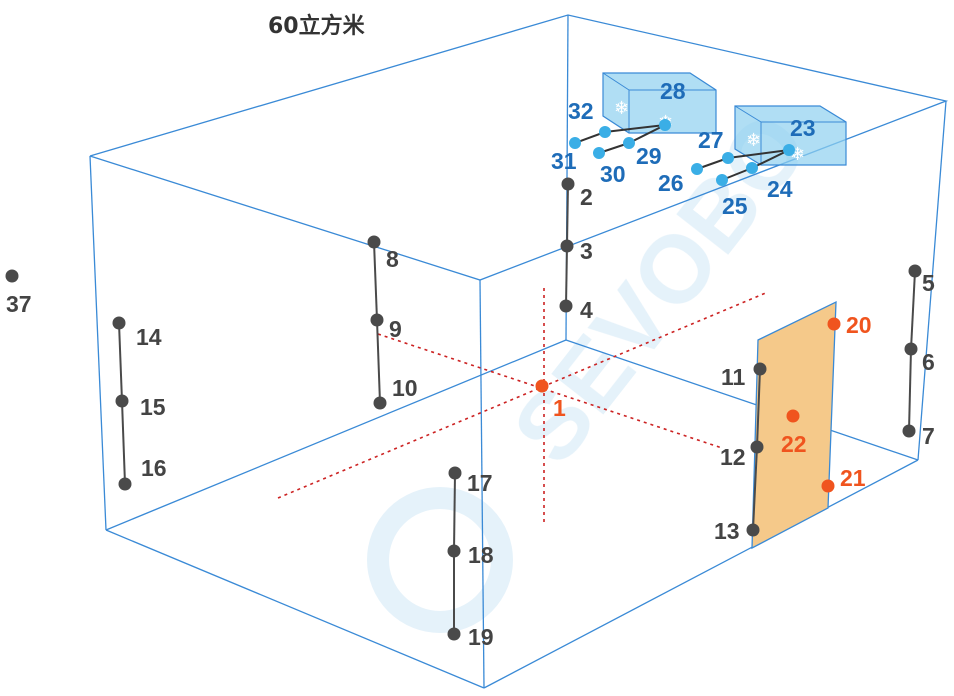  I want to click on sensor-label-23: 23, so click(803, 128).